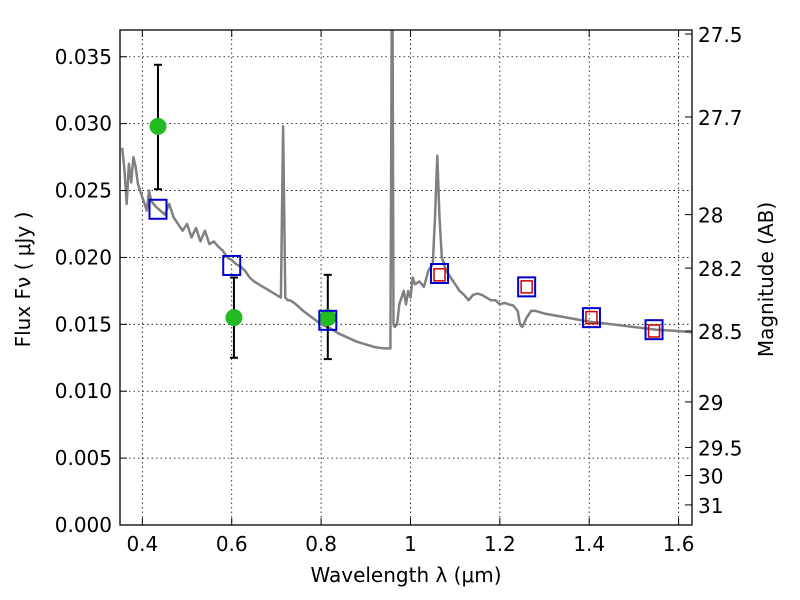 This screenshot has height=600, width=800. I want to click on y-tick-label: 0.015, so click(83, 324).